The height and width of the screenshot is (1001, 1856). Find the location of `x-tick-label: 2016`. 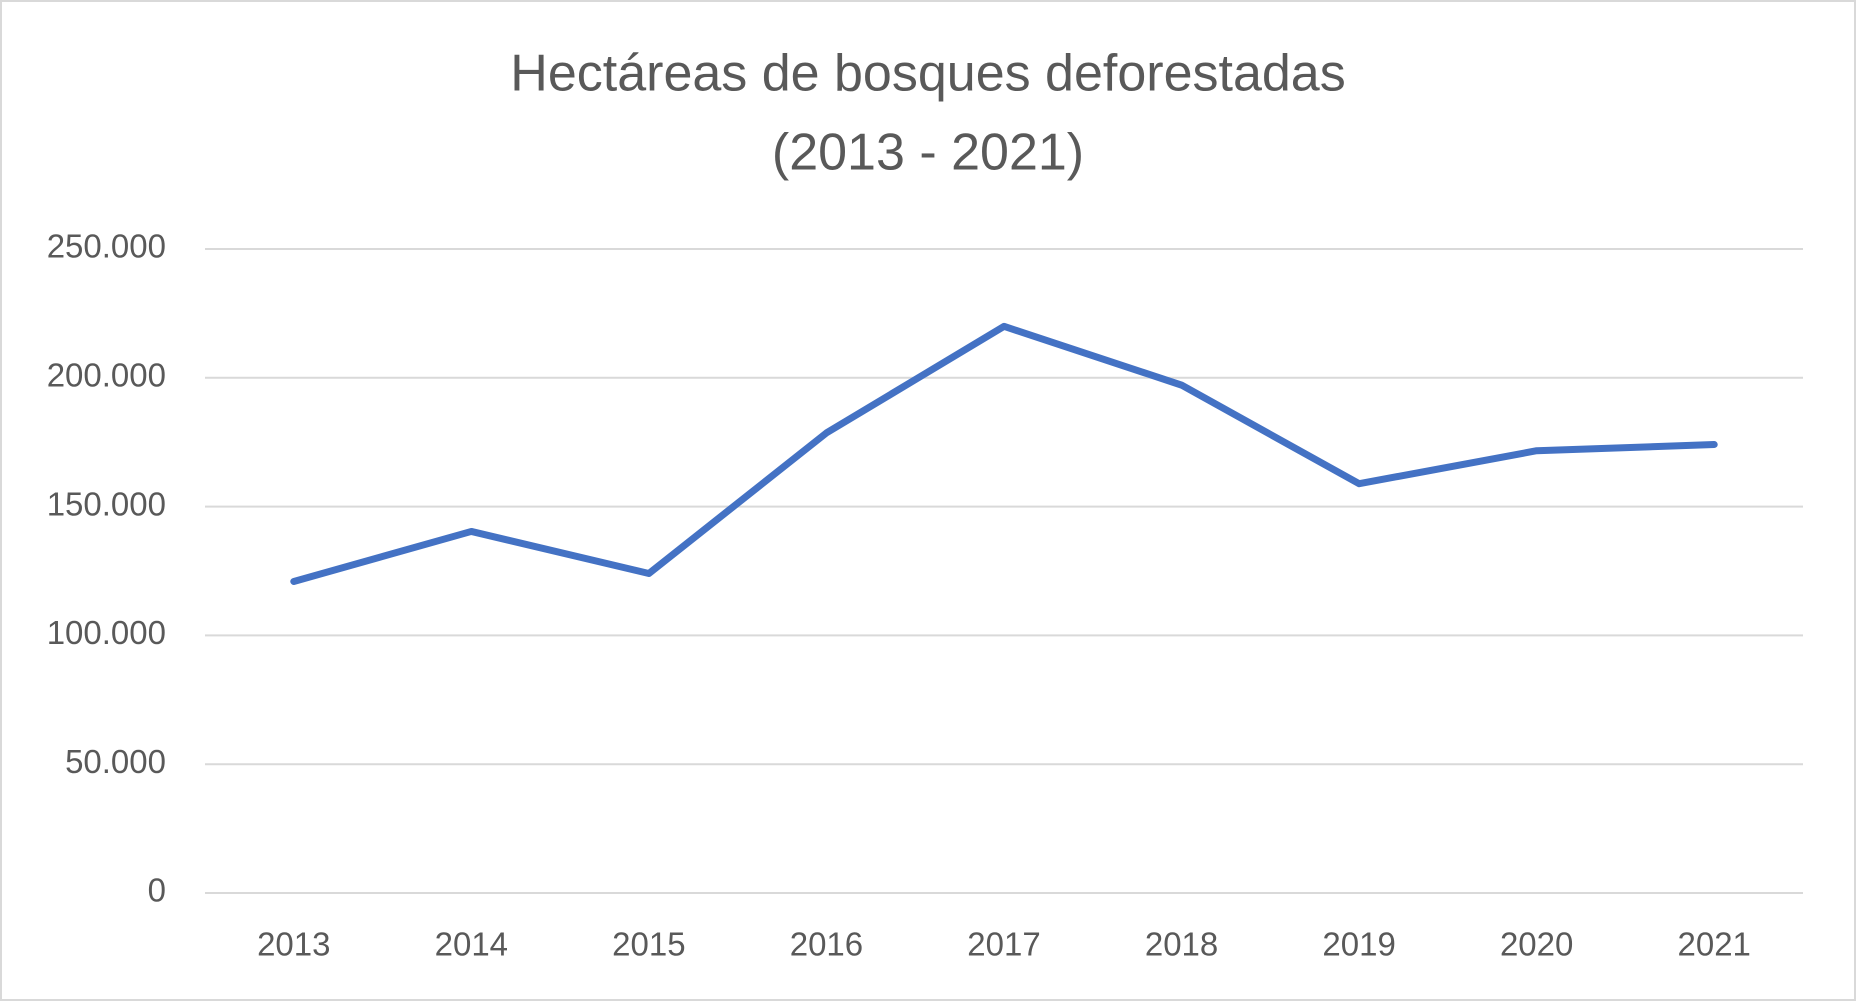

x-tick-label: 2016 is located at coordinates (826, 944).